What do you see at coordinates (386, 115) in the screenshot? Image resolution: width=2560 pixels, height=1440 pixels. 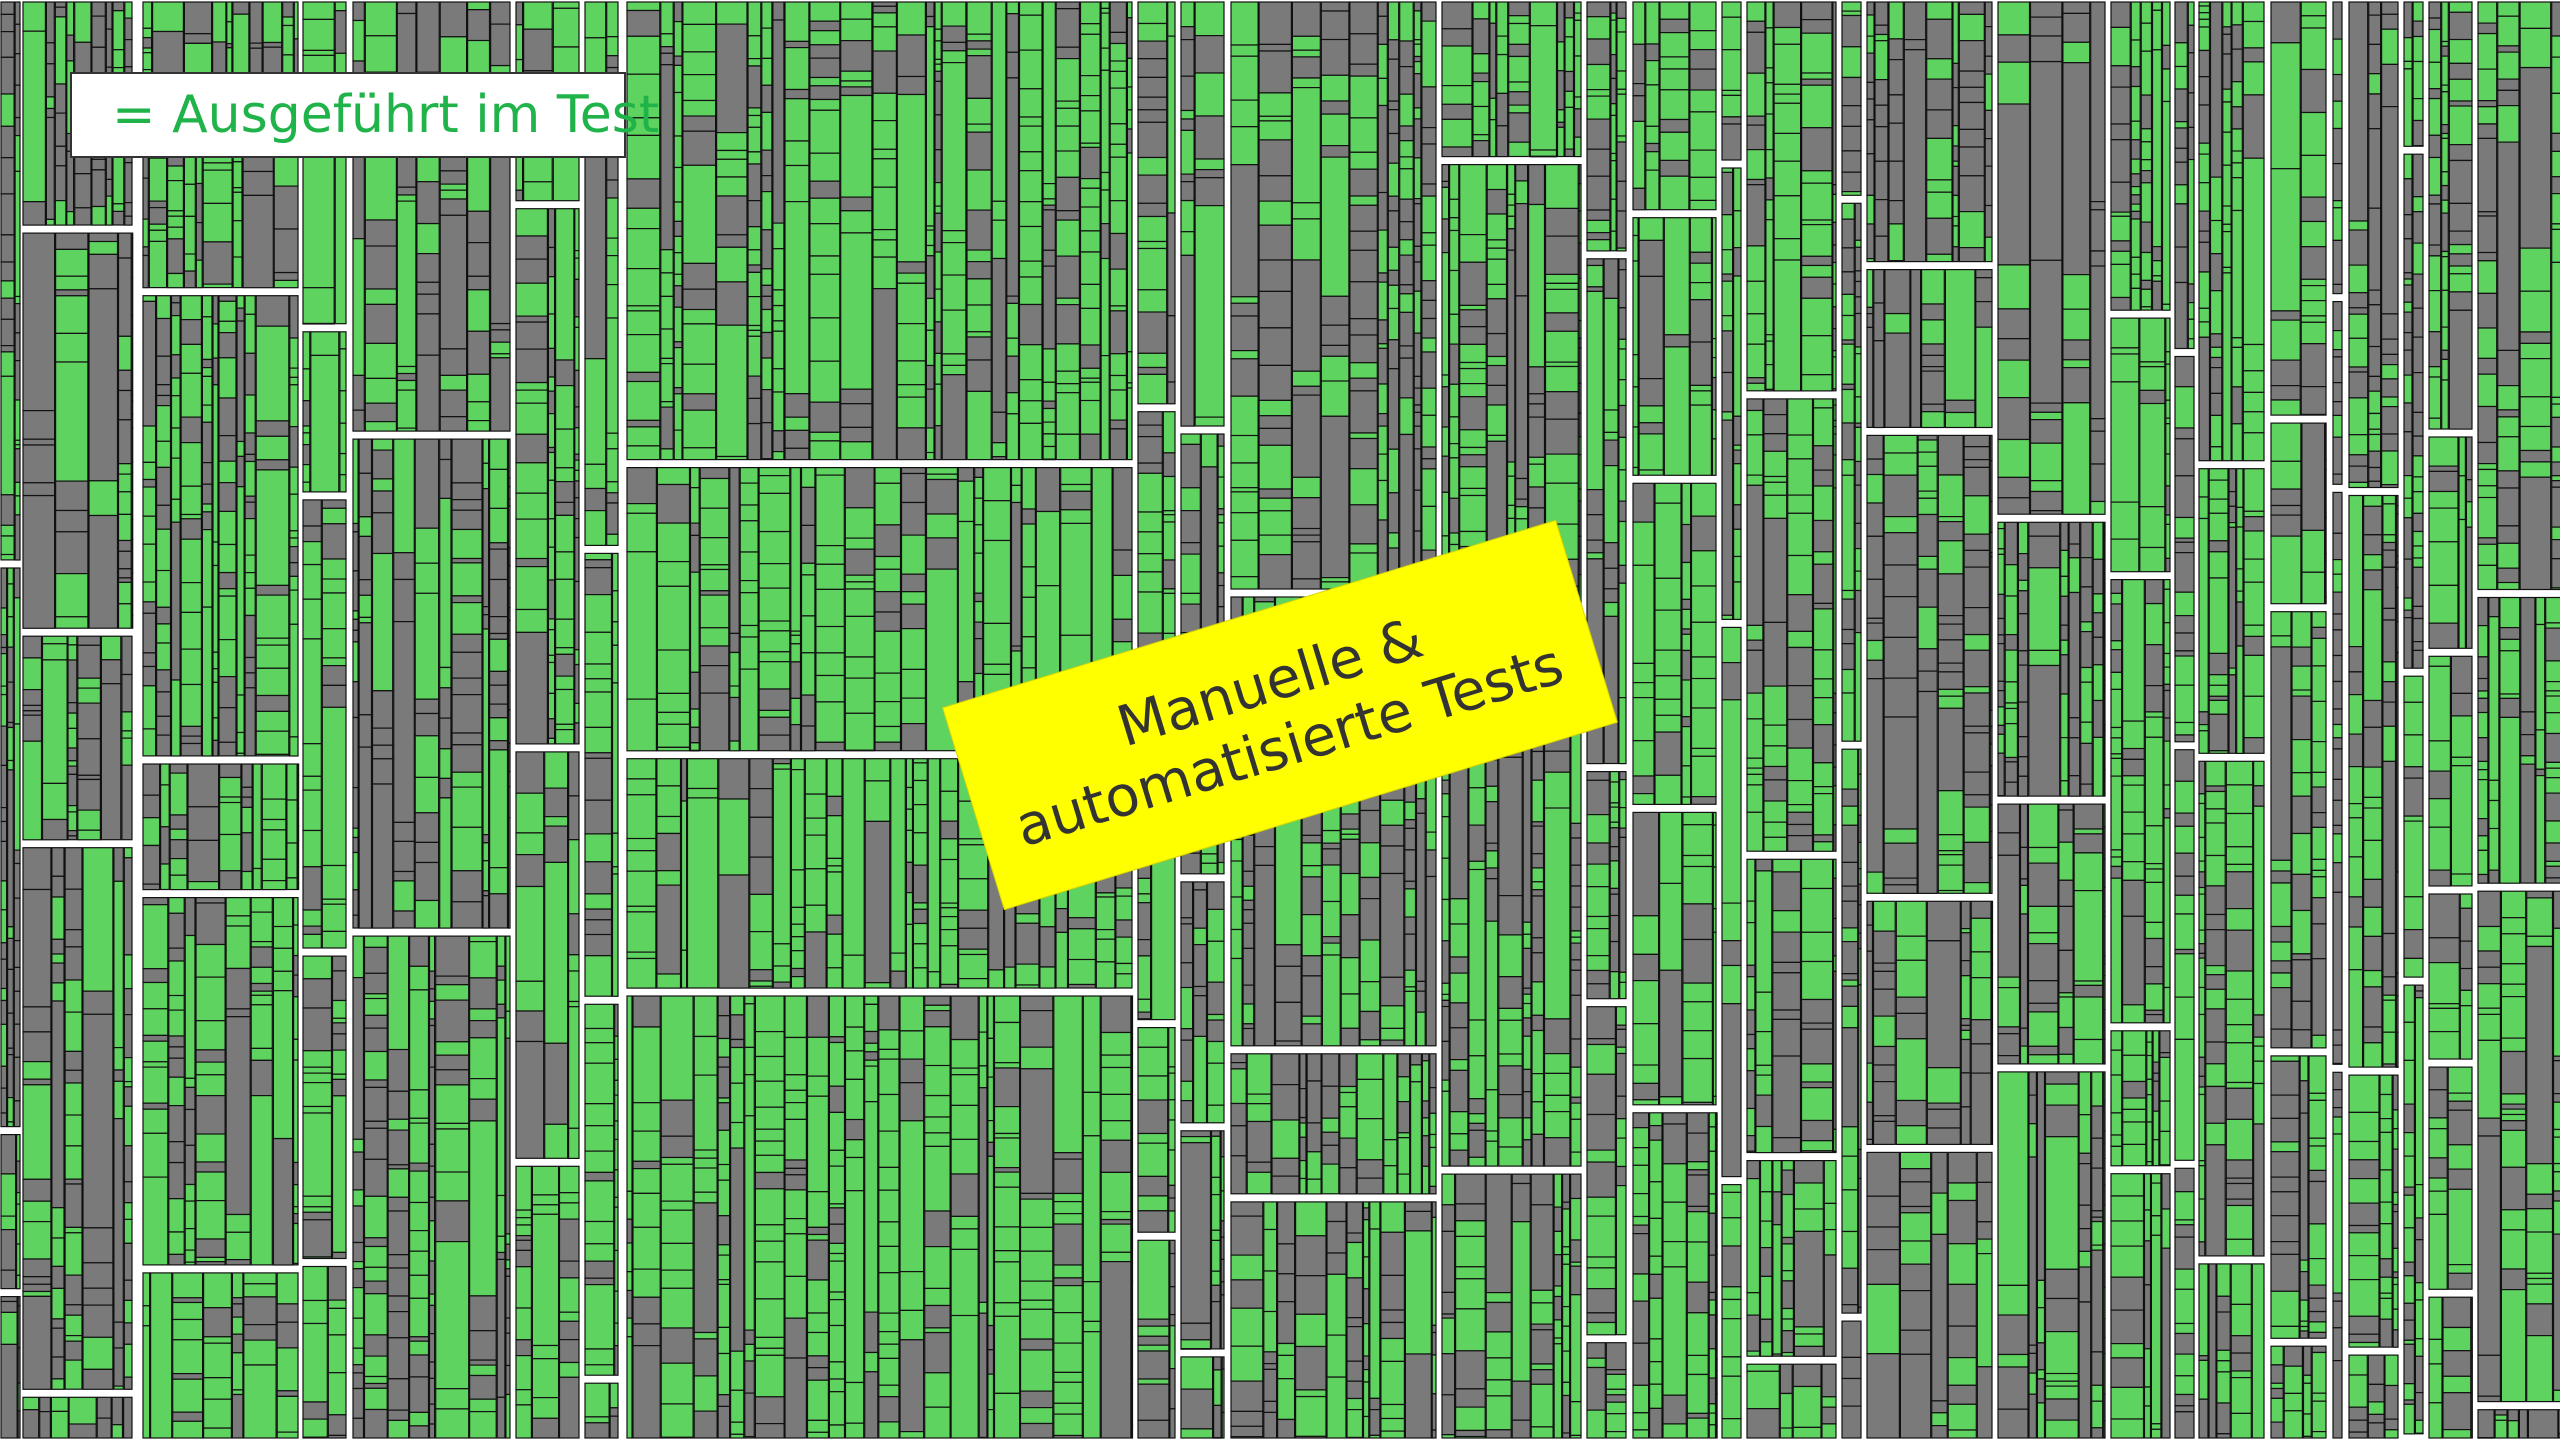 I see `legend-label: = Ausgeführt im Test` at bounding box center [386, 115].